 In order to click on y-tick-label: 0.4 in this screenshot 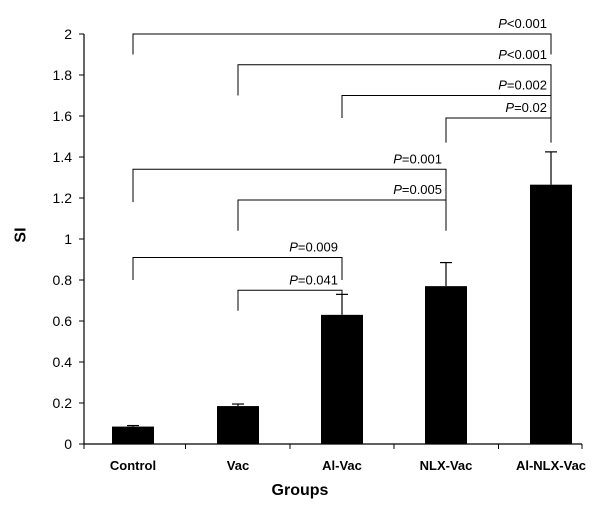, I will do `click(63, 362)`.